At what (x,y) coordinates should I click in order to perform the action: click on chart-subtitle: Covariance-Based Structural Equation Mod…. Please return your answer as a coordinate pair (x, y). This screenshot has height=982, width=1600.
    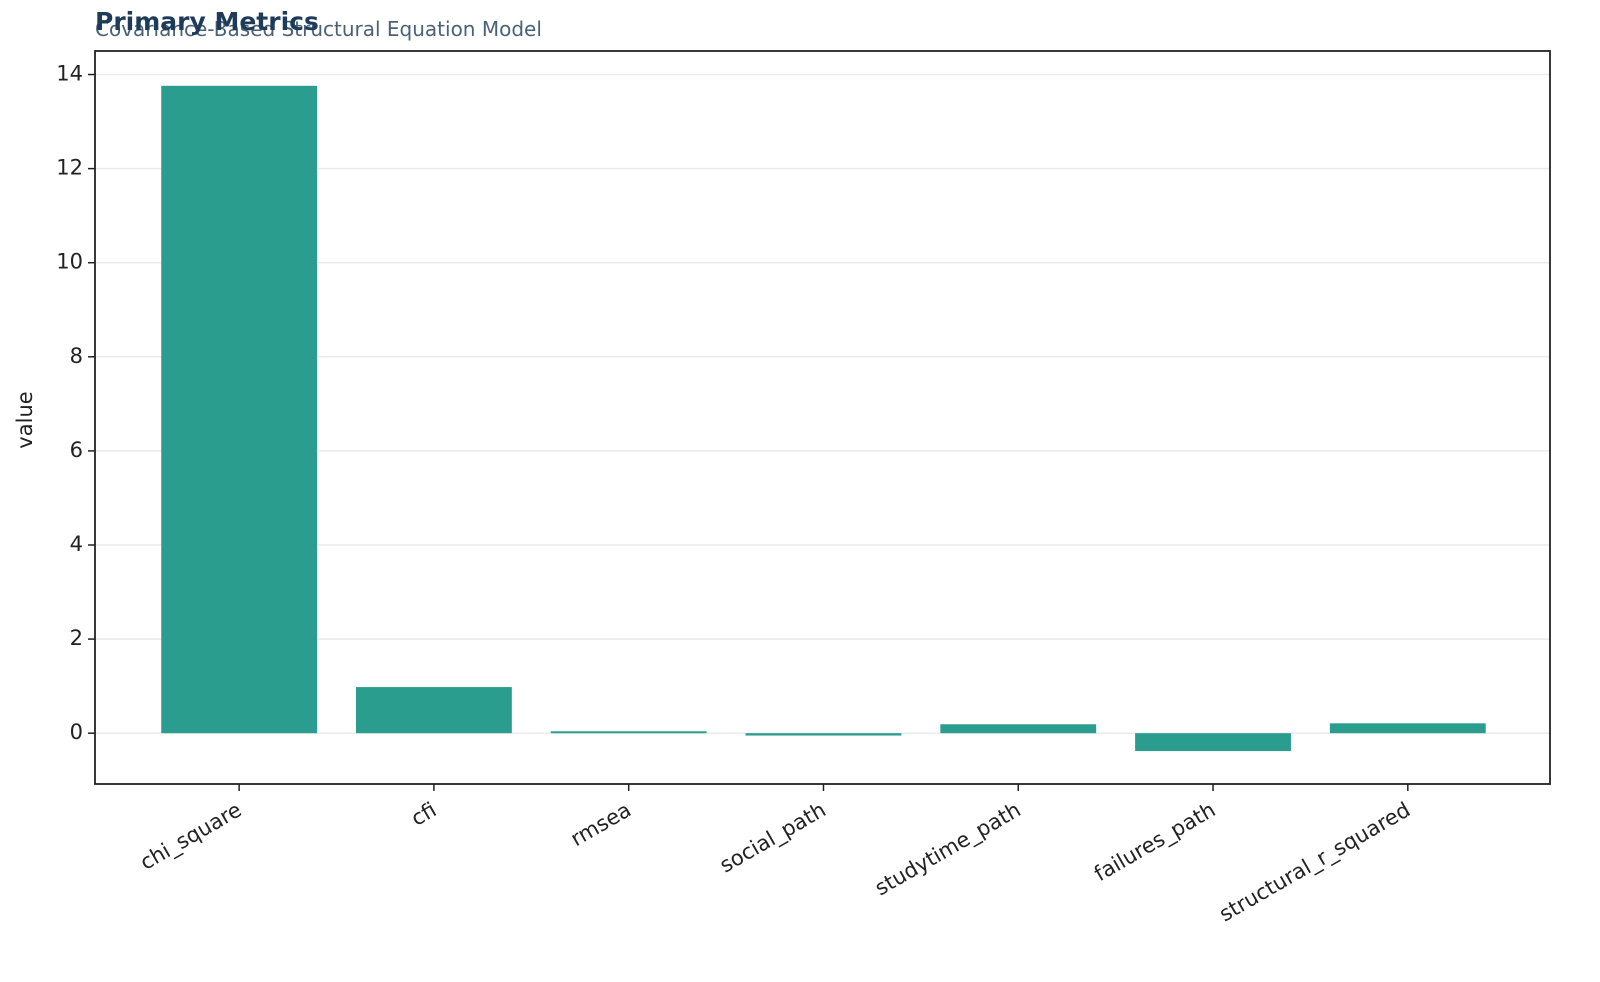
    Looking at the image, I should click on (318, 29).